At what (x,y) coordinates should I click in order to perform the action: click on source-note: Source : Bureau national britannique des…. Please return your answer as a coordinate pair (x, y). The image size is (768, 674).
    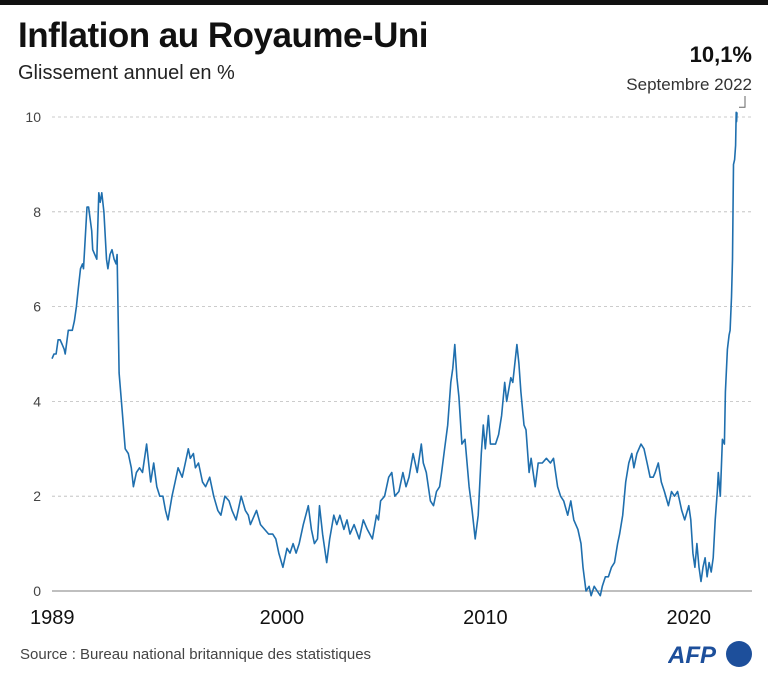
    Looking at the image, I should click on (196, 654).